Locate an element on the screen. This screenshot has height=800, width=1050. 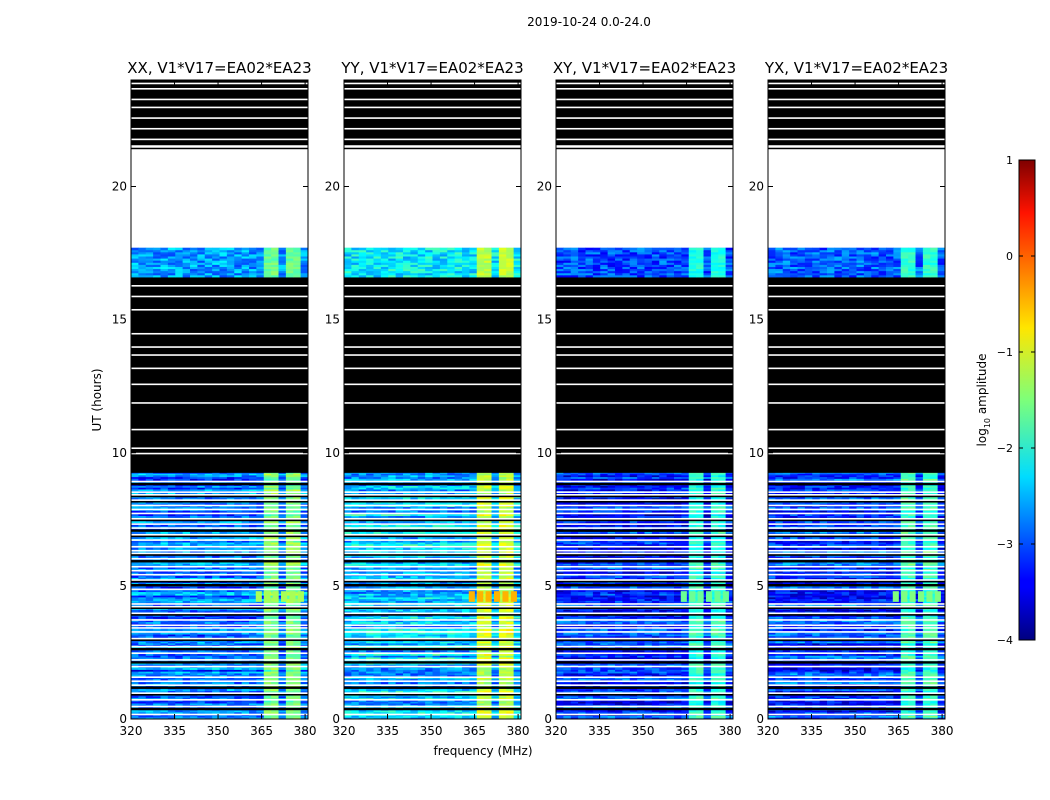
panel-title: YY, V1*V17=EA02*EA23 is located at coordinates (431, 68).